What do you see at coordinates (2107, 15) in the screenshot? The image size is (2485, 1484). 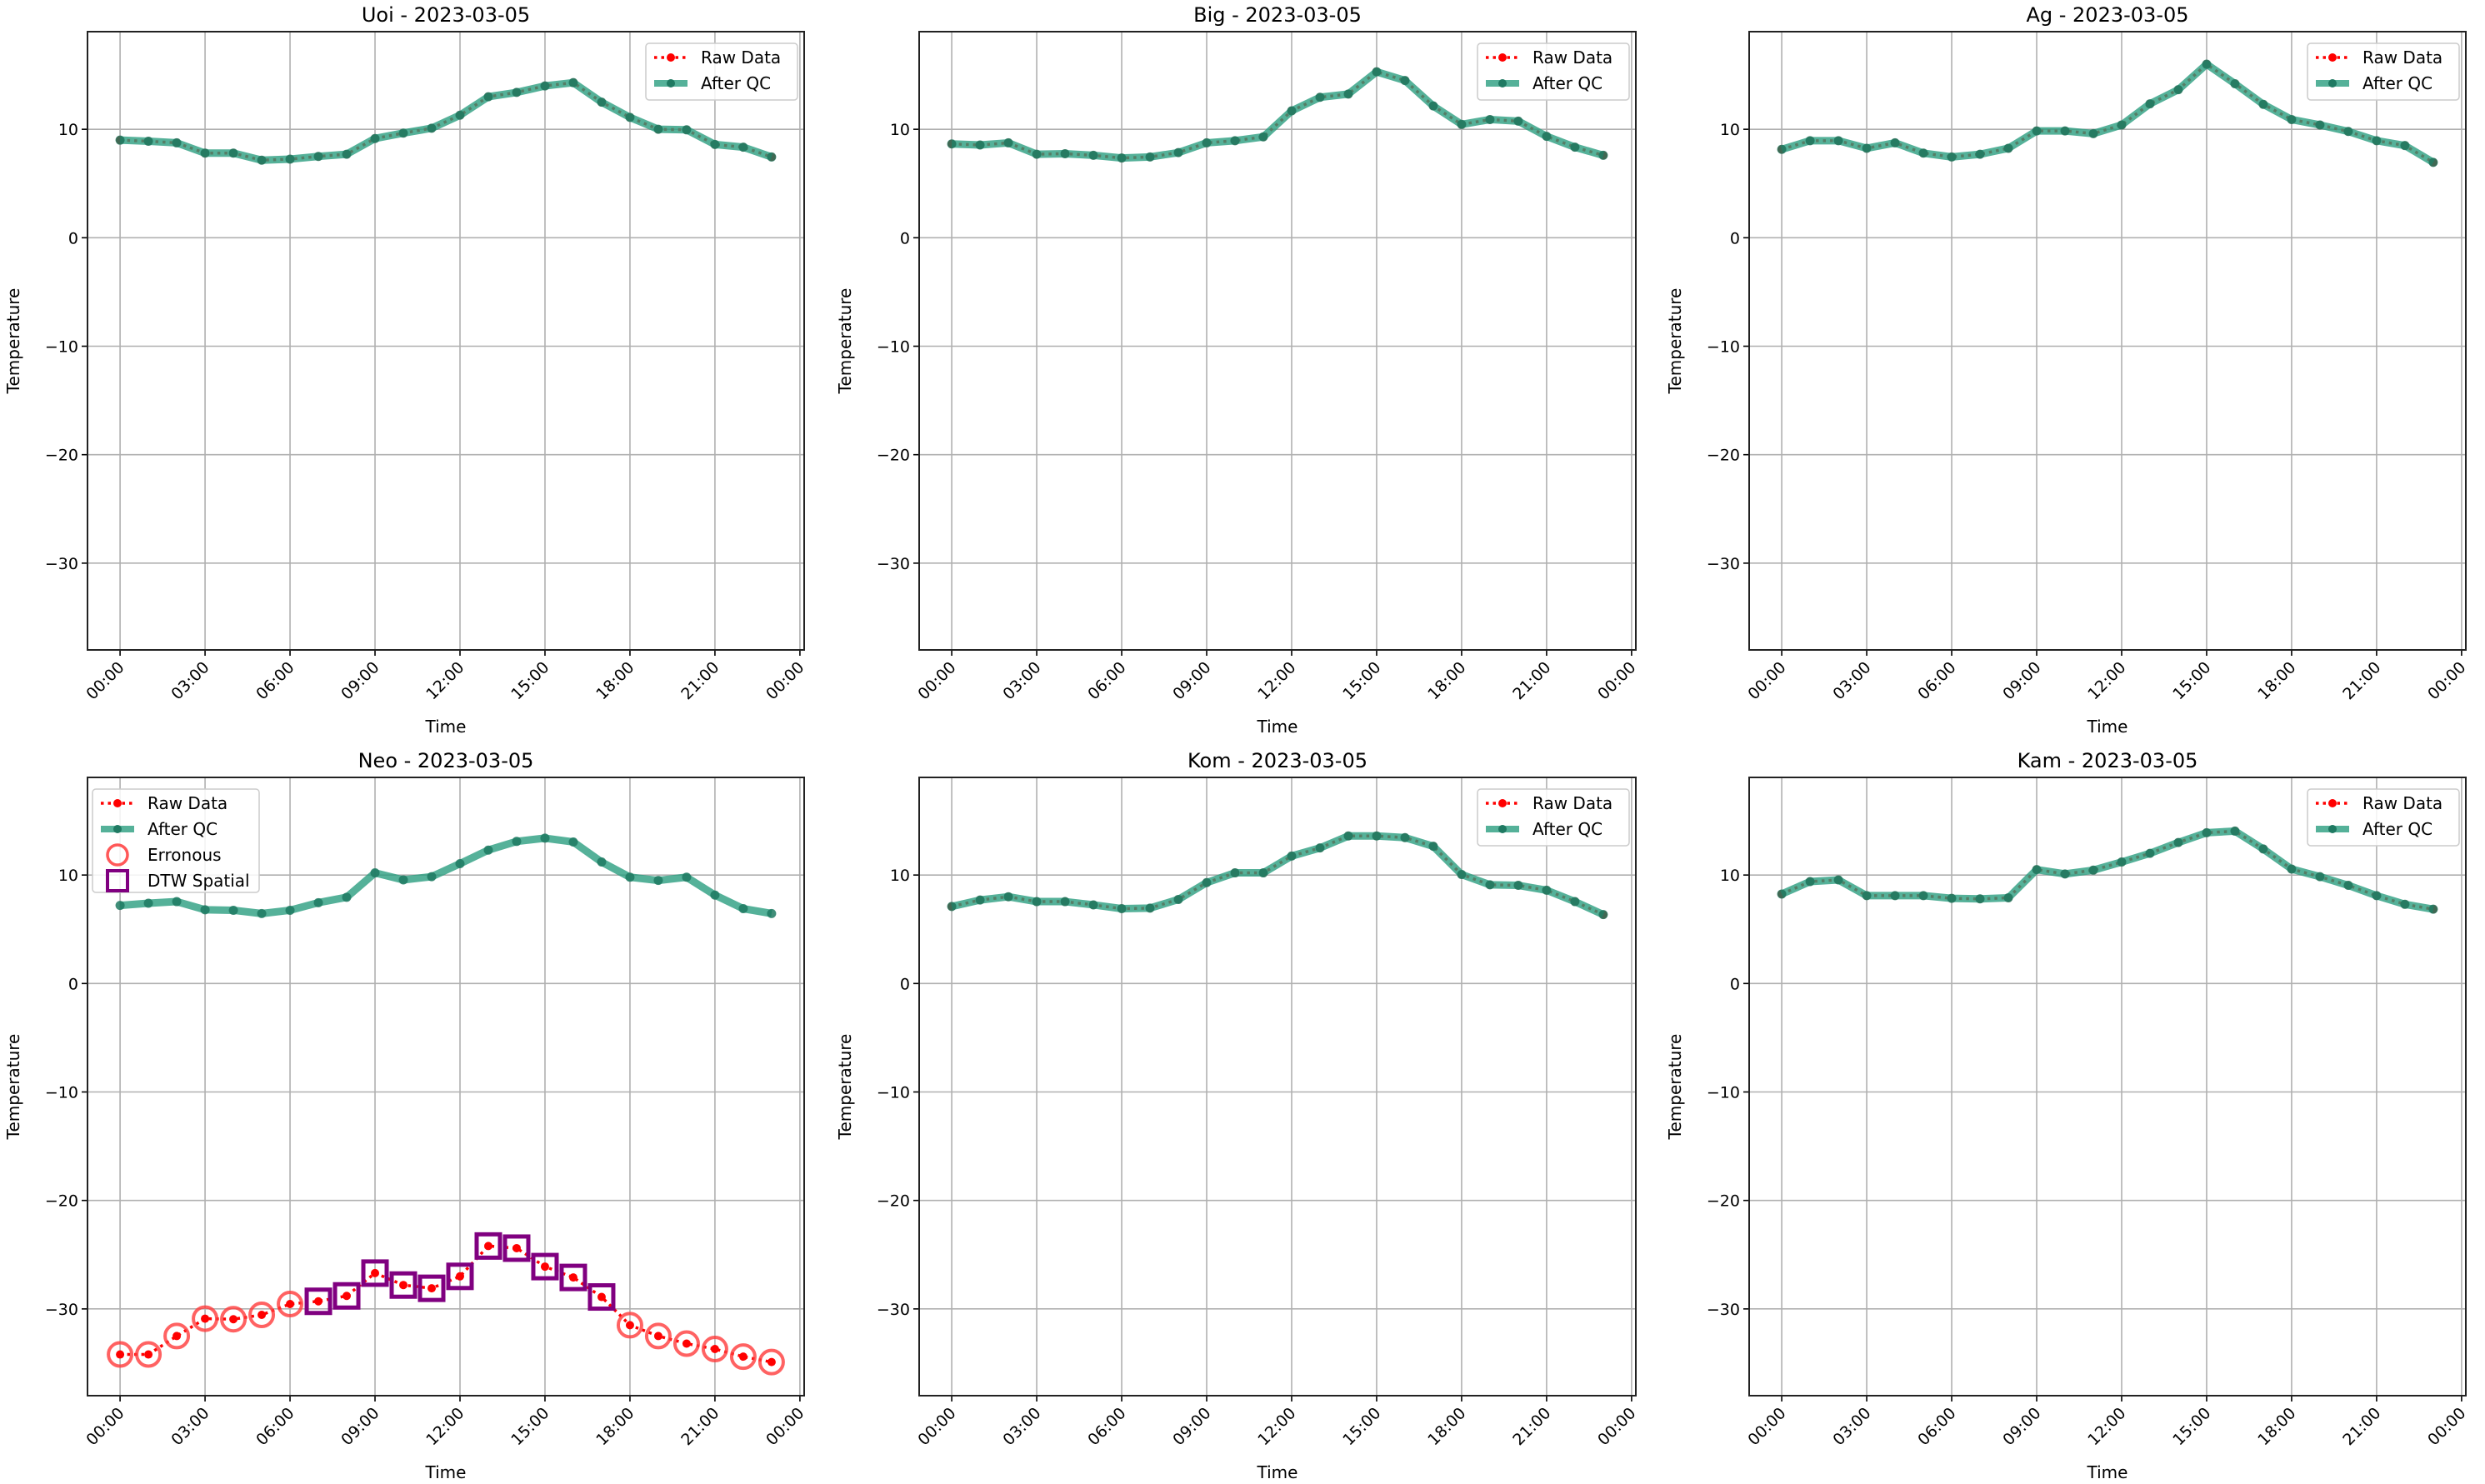 I see `subplot-title: Ag - 2023-03-05` at bounding box center [2107, 15].